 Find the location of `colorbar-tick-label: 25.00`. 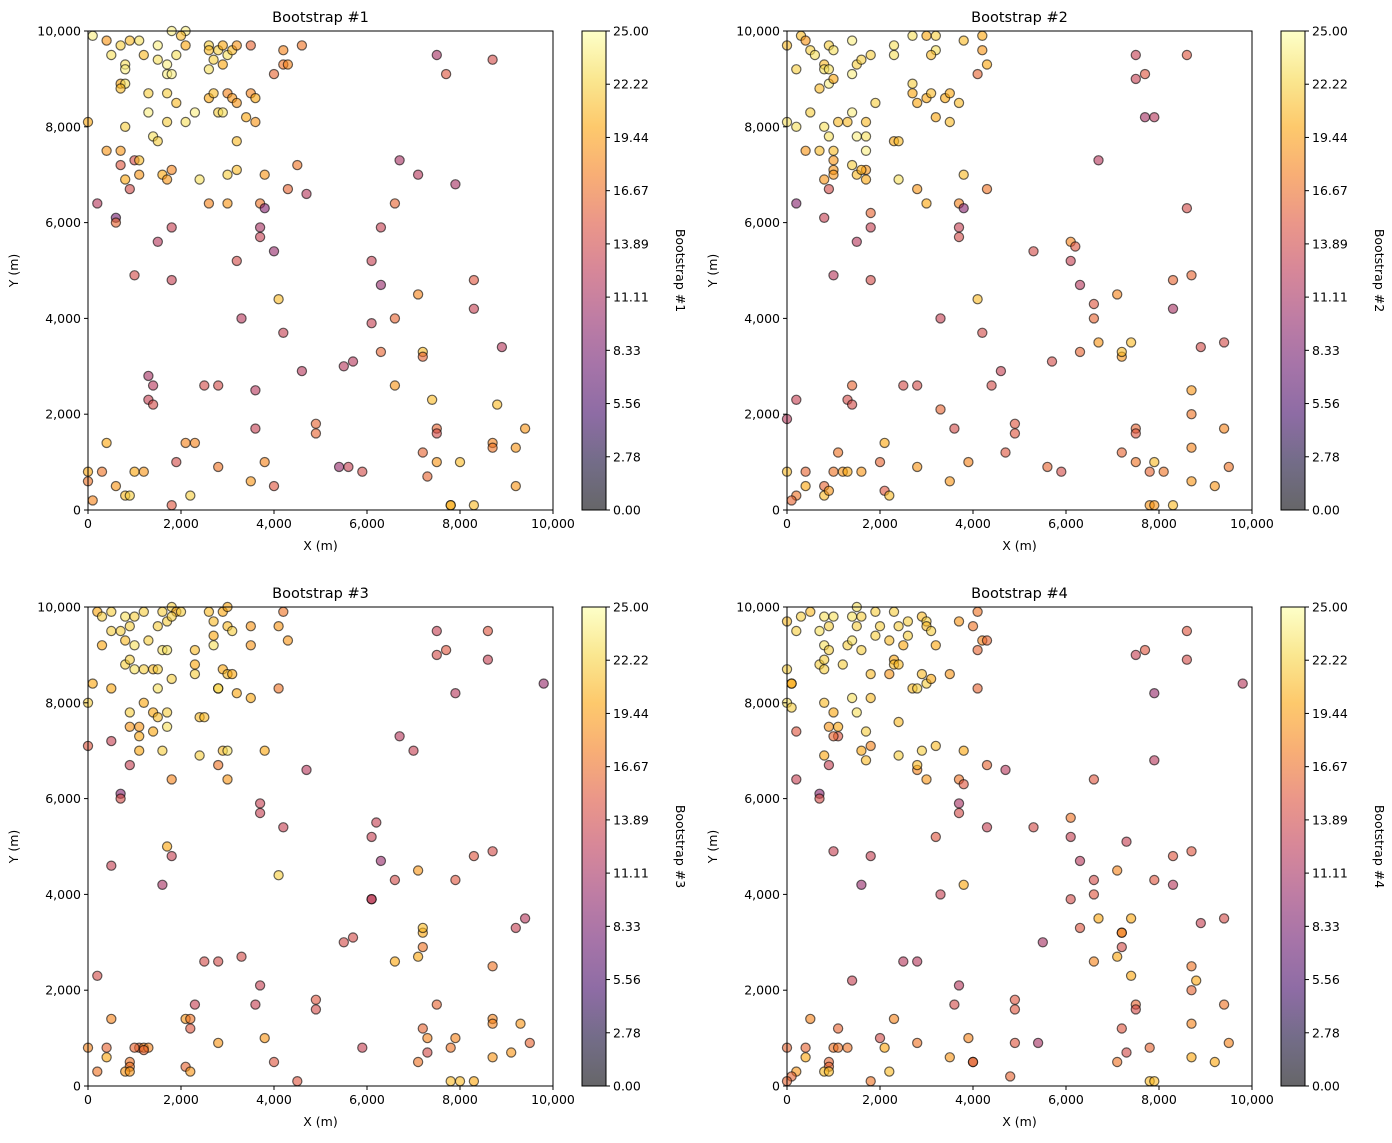

colorbar-tick-label: 25.00 is located at coordinates (1330, 607).